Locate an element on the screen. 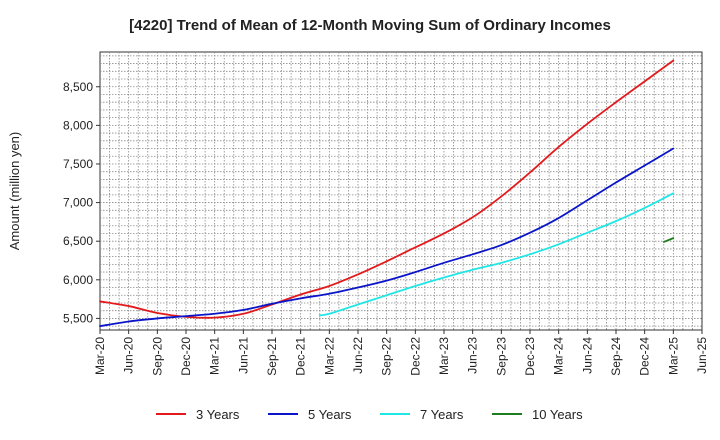 This screenshot has width=720, height=440. legend: 3 Years 5 Years 7 Years 10 Years is located at coordinates (369, 414).